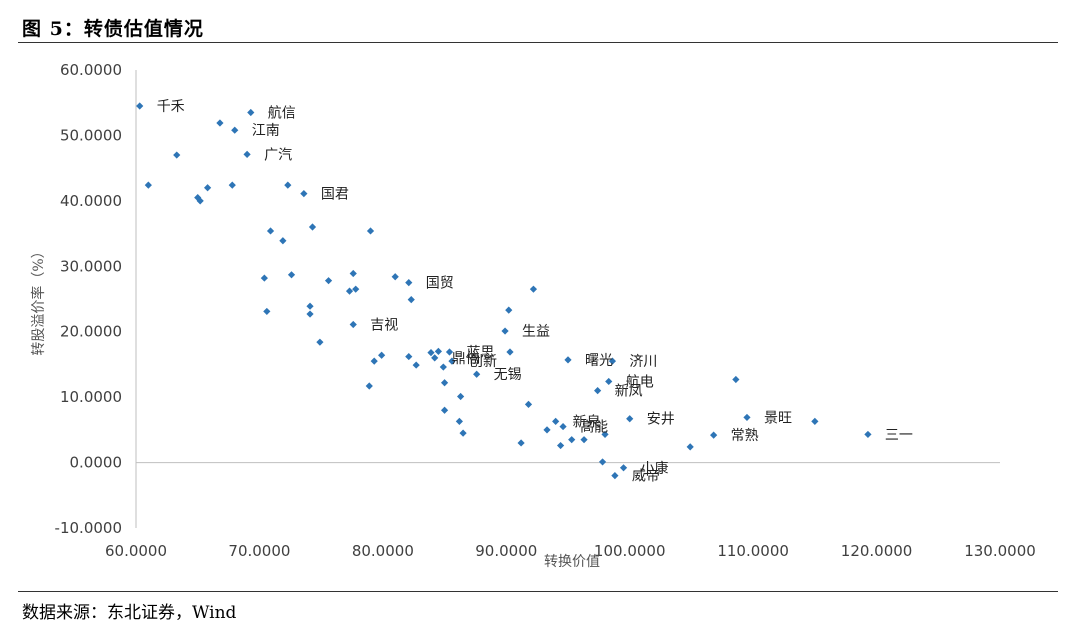 This screenshot has height=626, width=1080. I want to click on y-tick-label: 20.0000, so click(91, 332).